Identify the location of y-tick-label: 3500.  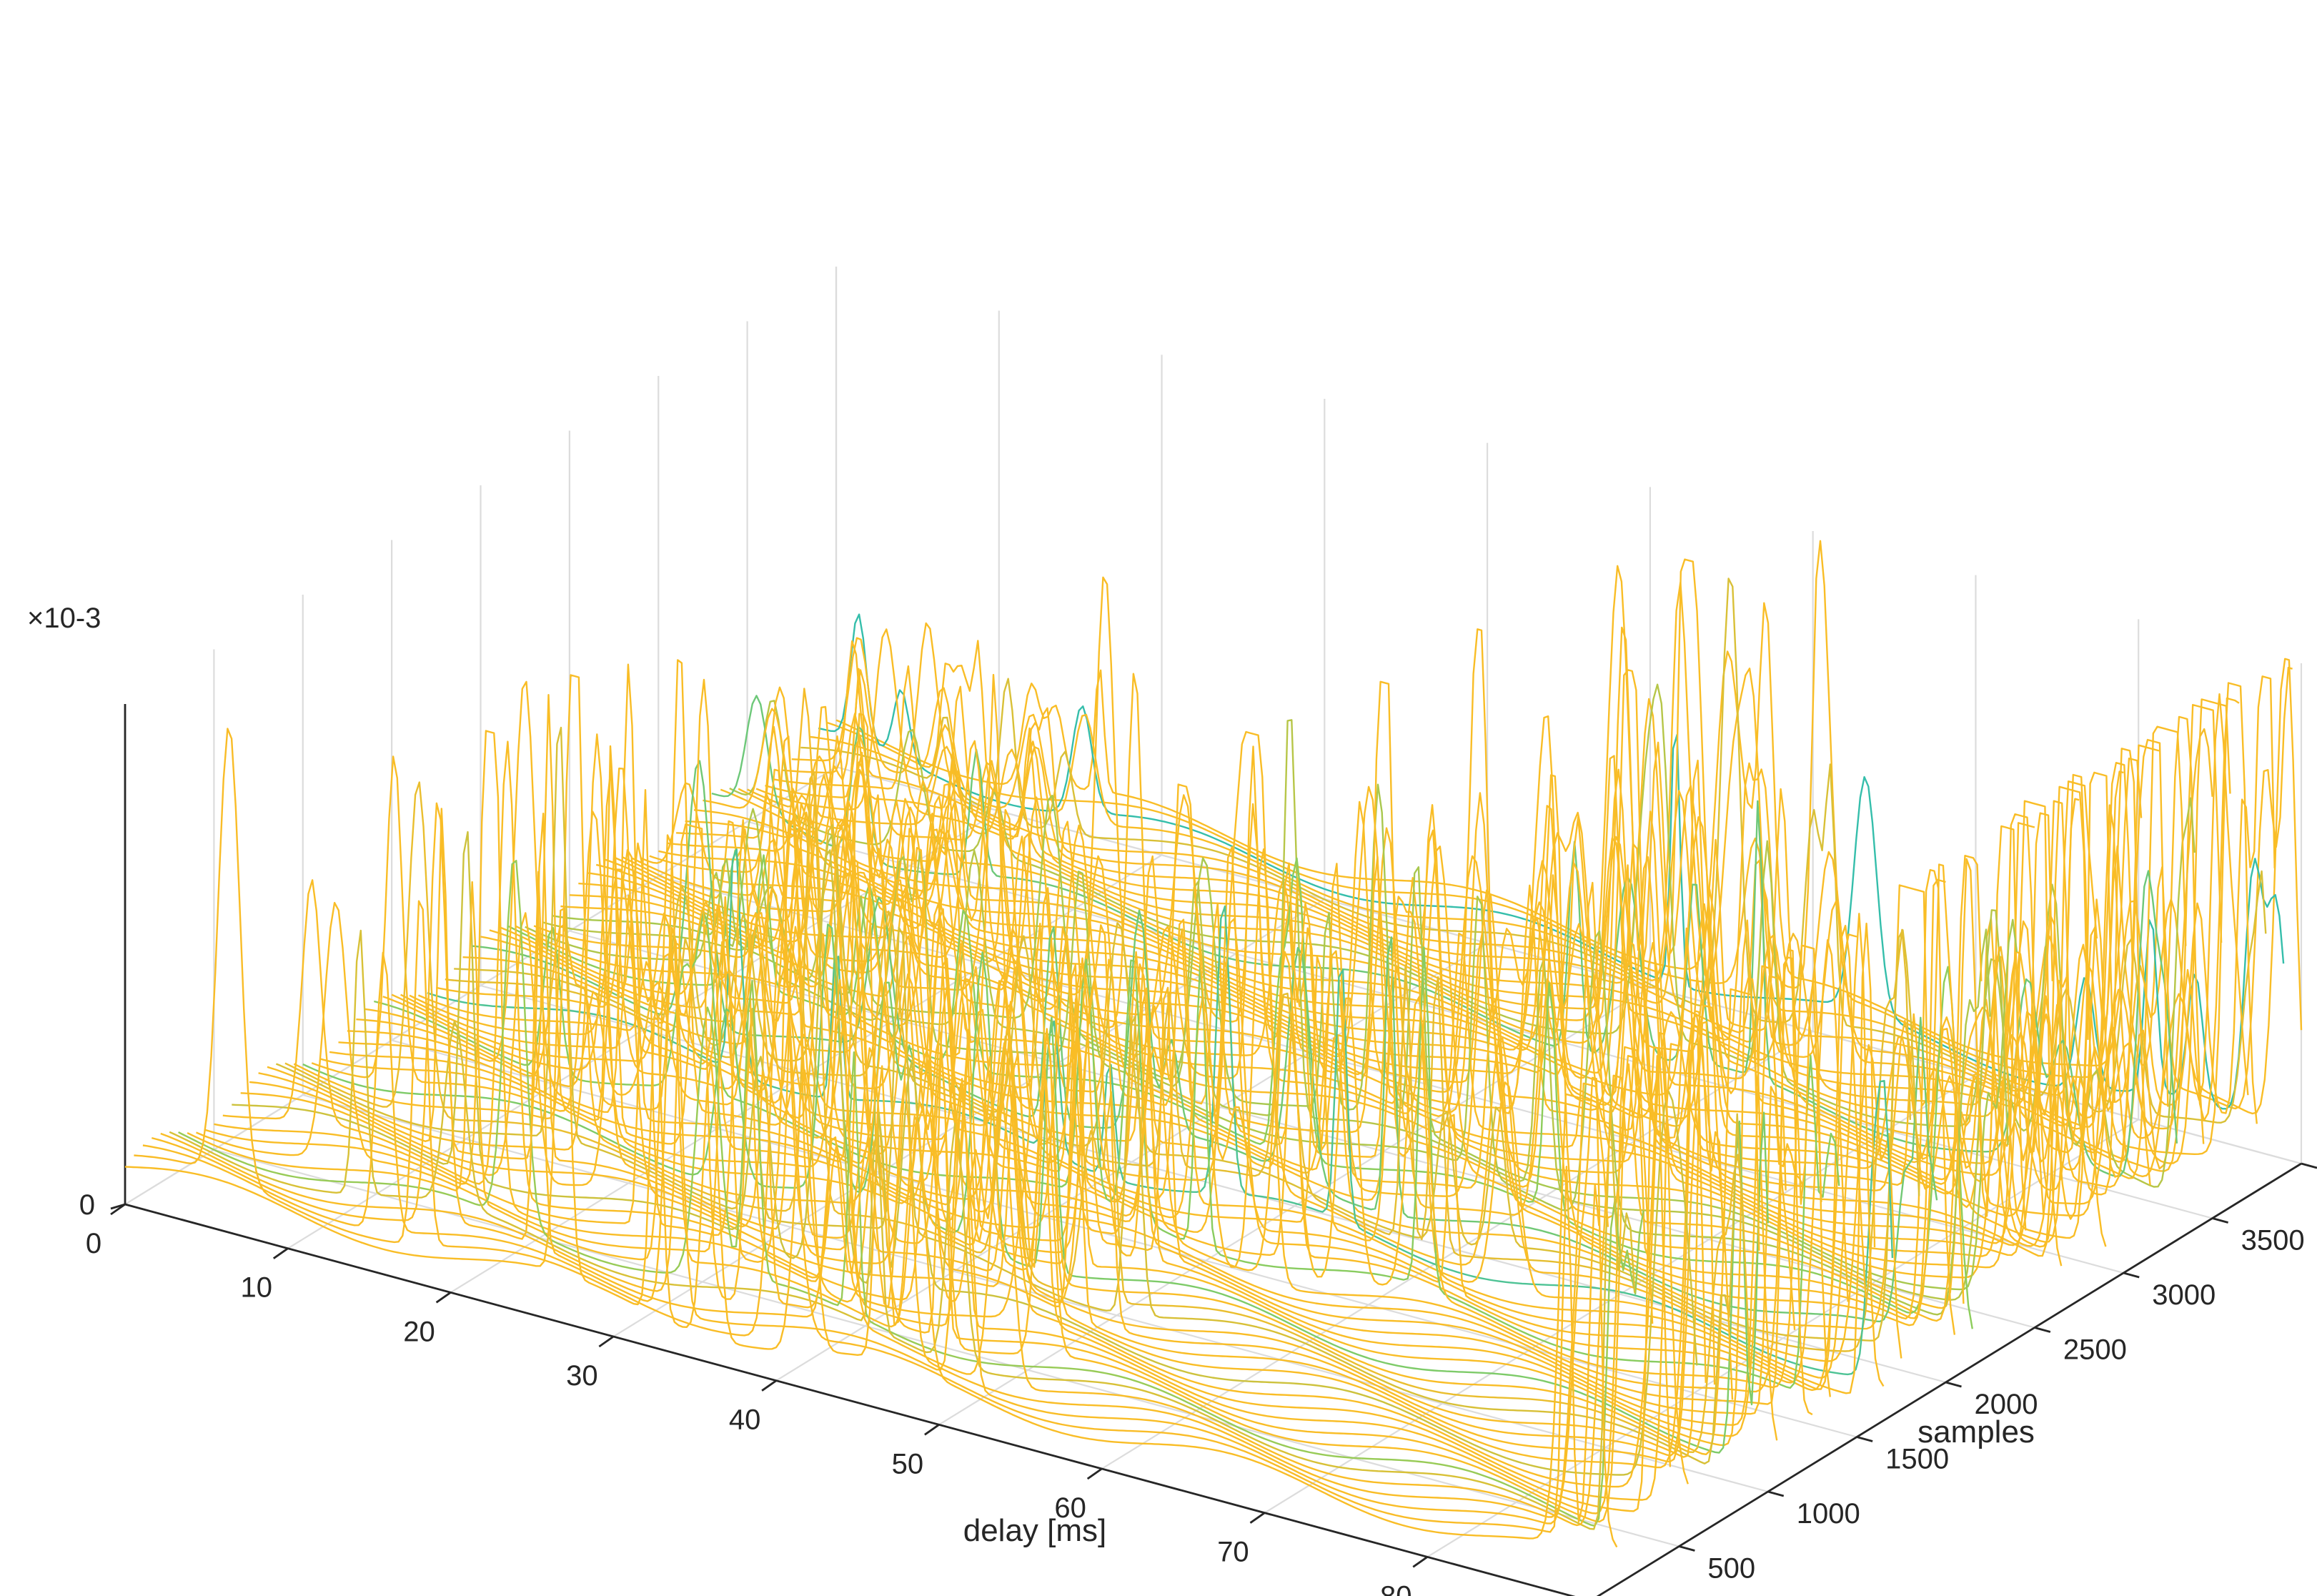
(2273, 1241).